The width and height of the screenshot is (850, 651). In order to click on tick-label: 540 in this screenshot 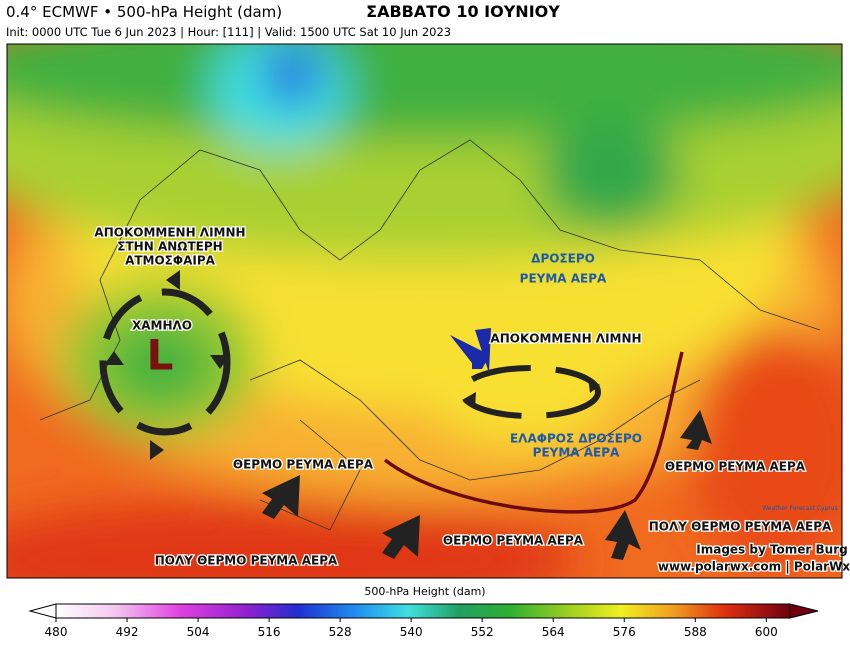, I will do `click(411, 632)`.